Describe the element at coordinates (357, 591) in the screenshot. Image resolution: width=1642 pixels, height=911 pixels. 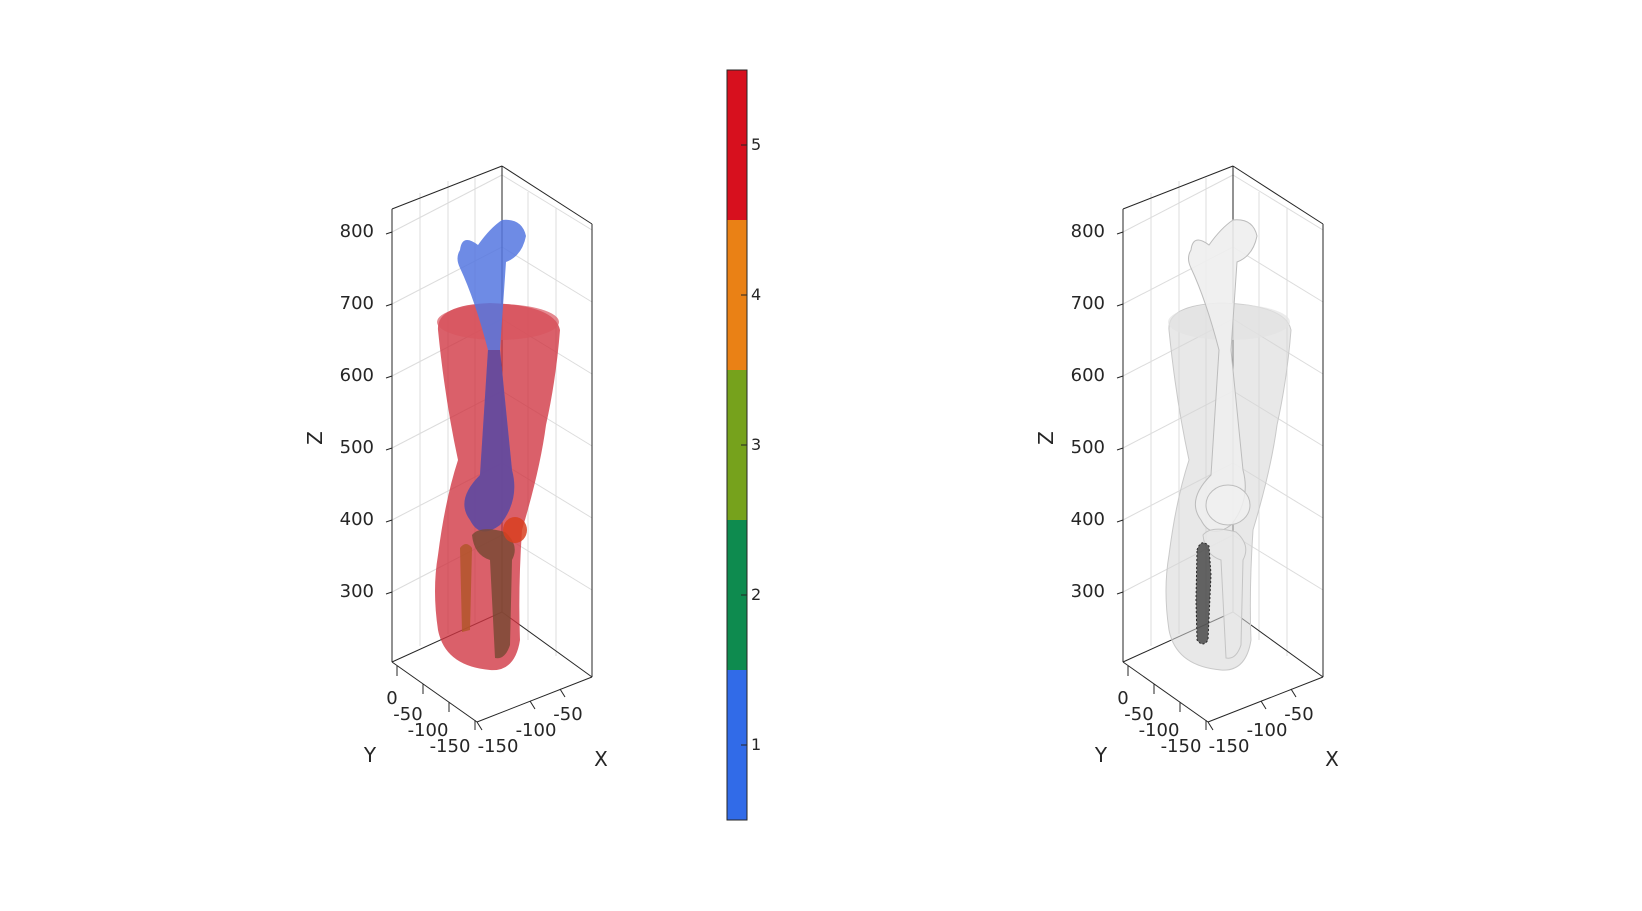
I see `left-ztick-label: 300` at that location.